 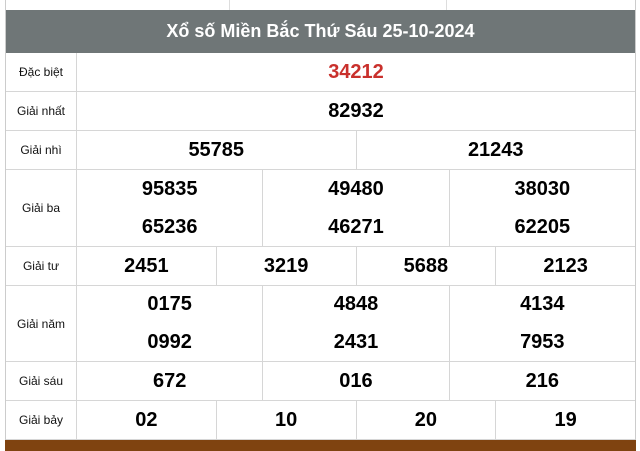 I want to click on prize-row: Đặc biệt 34212, so click(x=320, y=72).